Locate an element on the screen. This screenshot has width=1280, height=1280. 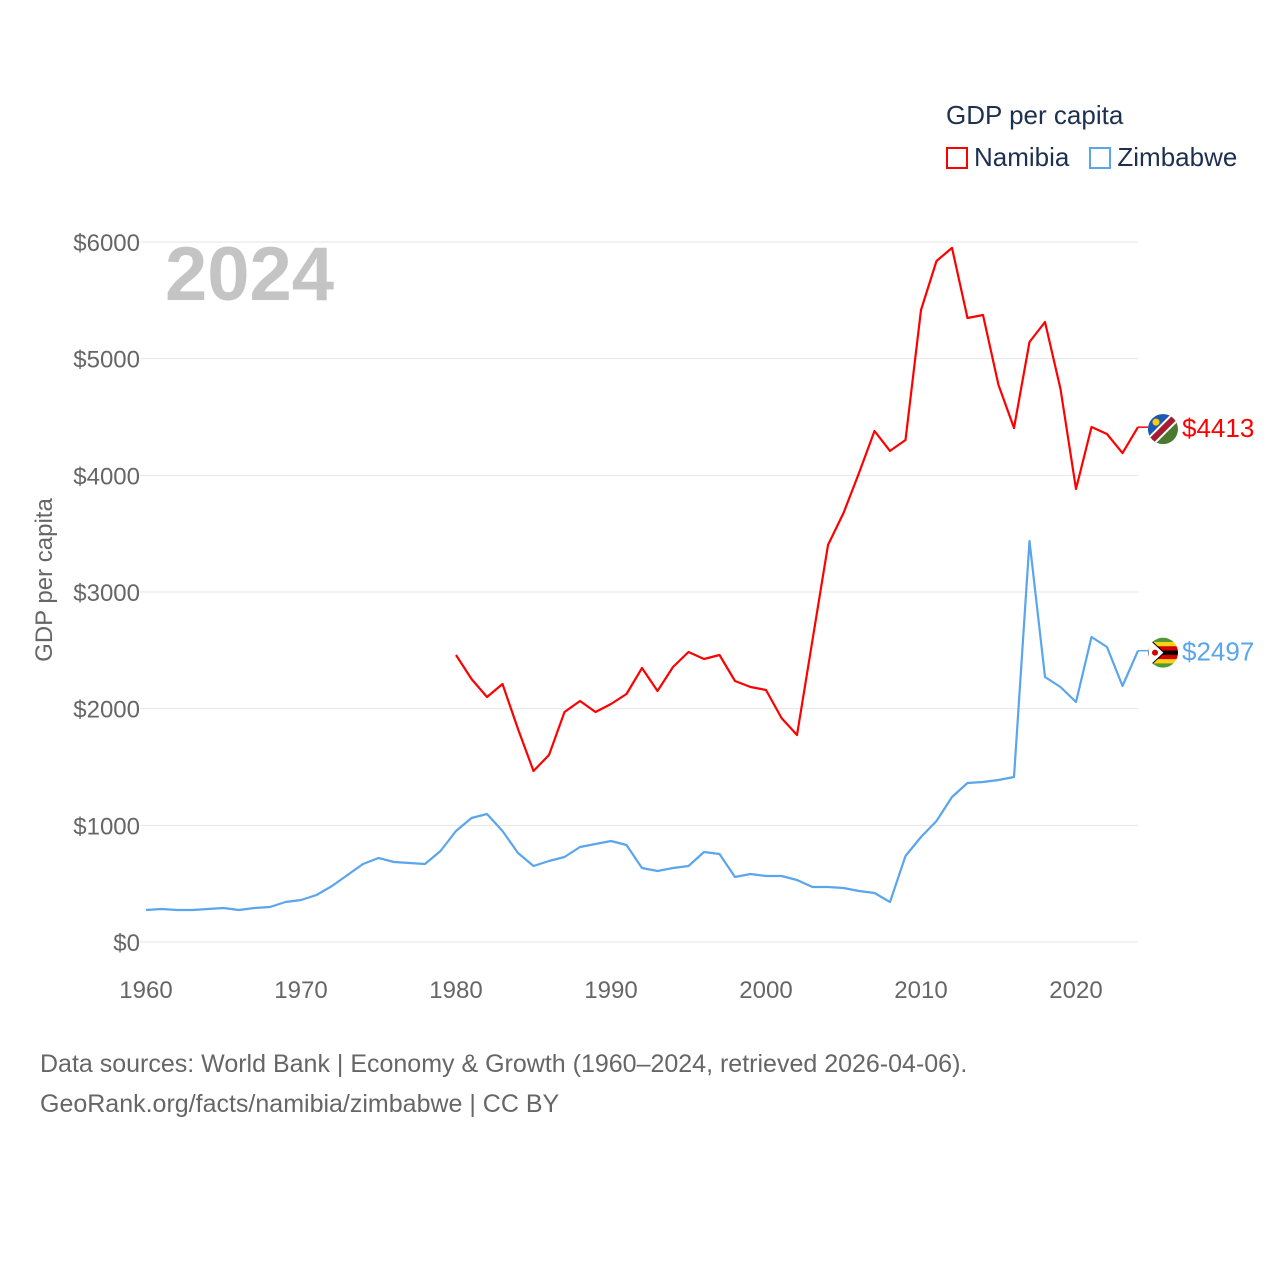
legend-item-namibia: Namibia is located at coordinates (1007, 157).